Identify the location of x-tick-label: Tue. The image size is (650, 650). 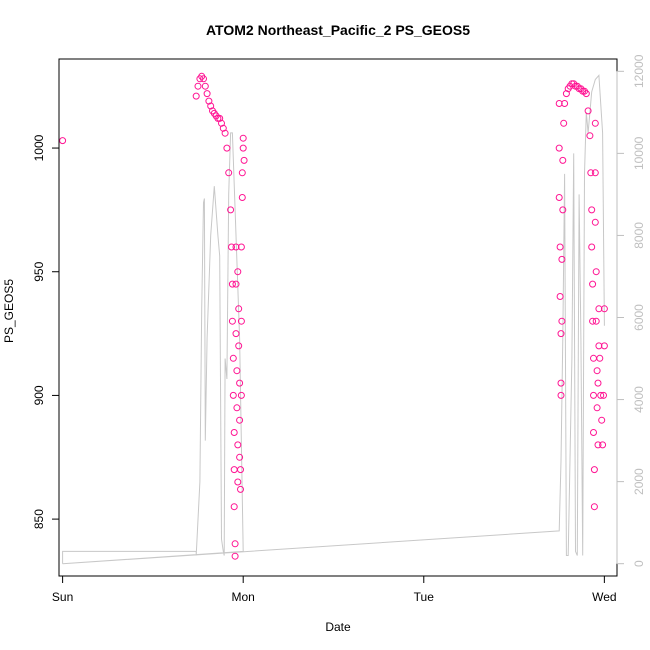
(424, 597).